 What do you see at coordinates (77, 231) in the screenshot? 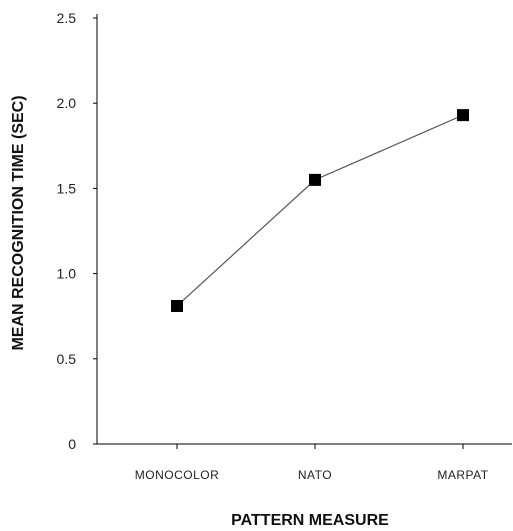
I see `y-tick-group: 0 0.5 1.0 1.5 2.0 2.5` at bounding box center [77, 231].